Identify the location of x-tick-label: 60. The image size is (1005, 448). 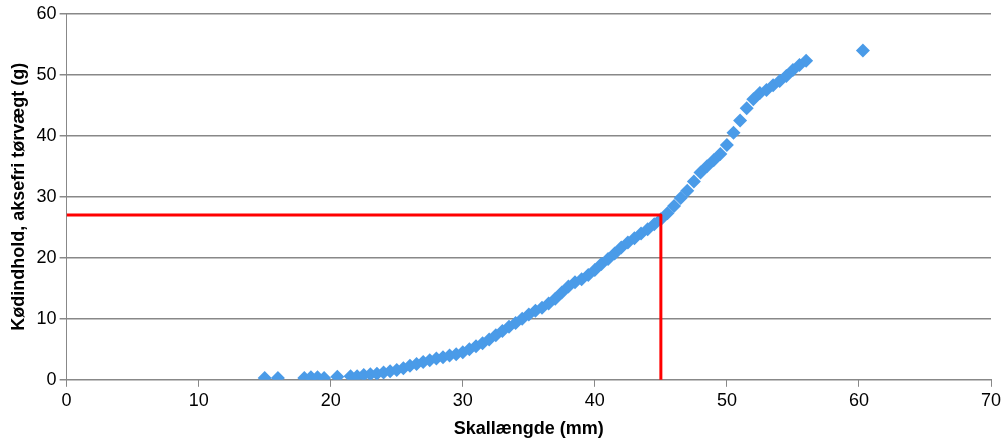
(858, 399).